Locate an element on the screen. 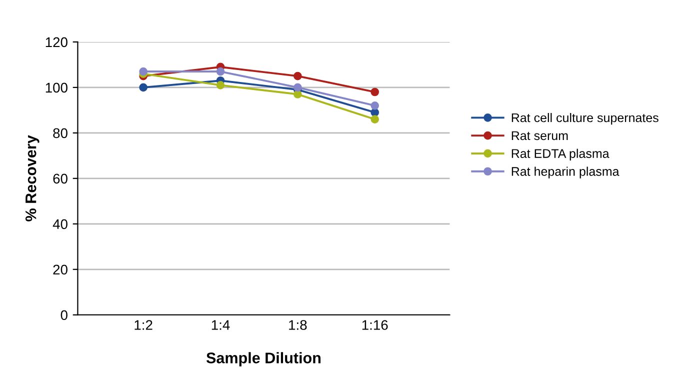  x-axis-title: Sample Dilution is located at coordinates (263, 359).